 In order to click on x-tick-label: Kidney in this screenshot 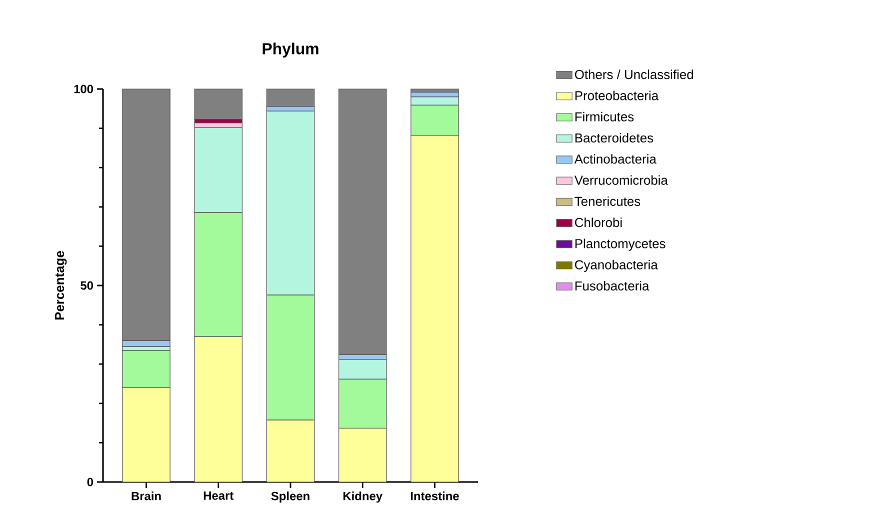, I will do `click(362, 497)`.